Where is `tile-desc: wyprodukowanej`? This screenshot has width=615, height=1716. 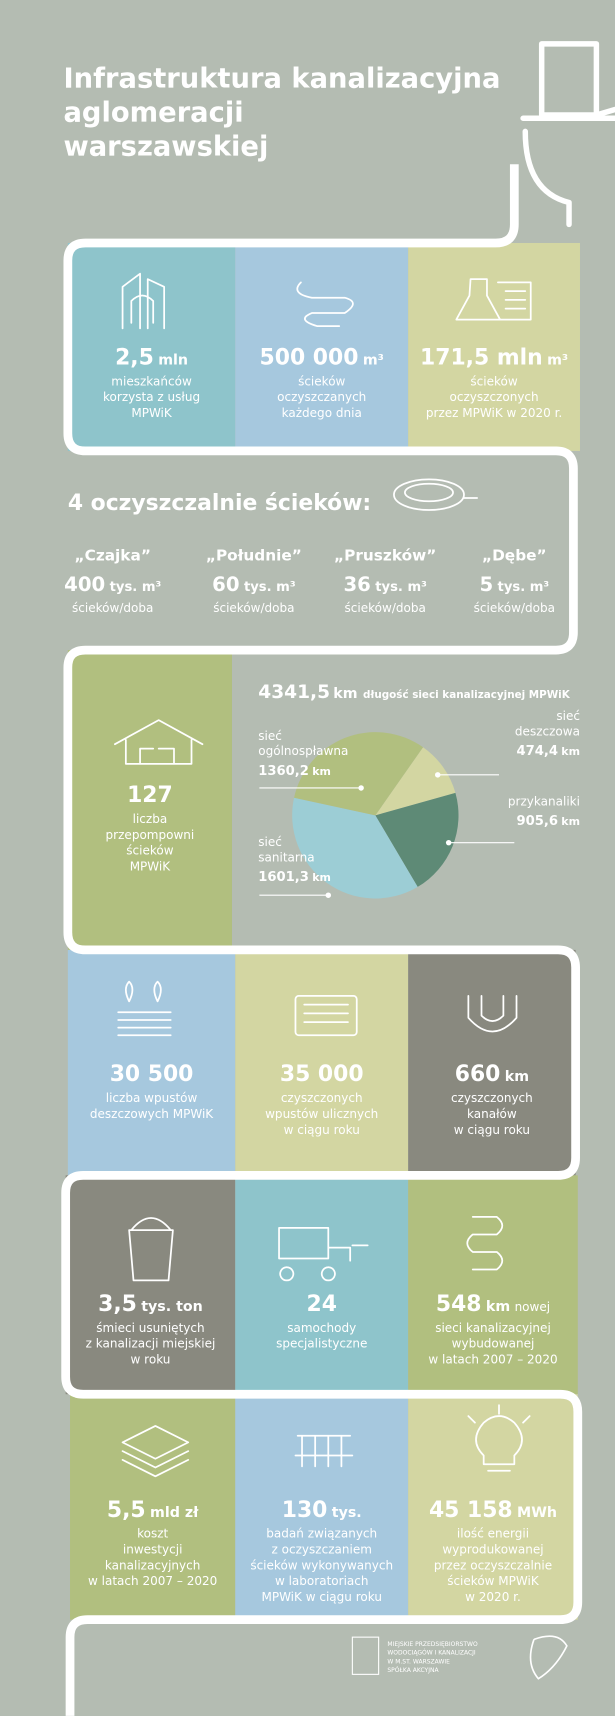 tile-desc: wyprodukowanej is located at coordinates (492, 1549).